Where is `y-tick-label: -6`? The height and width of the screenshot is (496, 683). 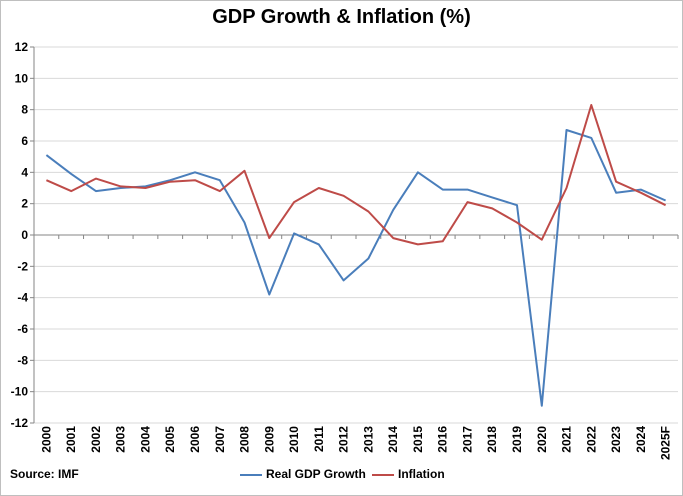 y-tick-label: -6 is located at coordinates (22, 329).